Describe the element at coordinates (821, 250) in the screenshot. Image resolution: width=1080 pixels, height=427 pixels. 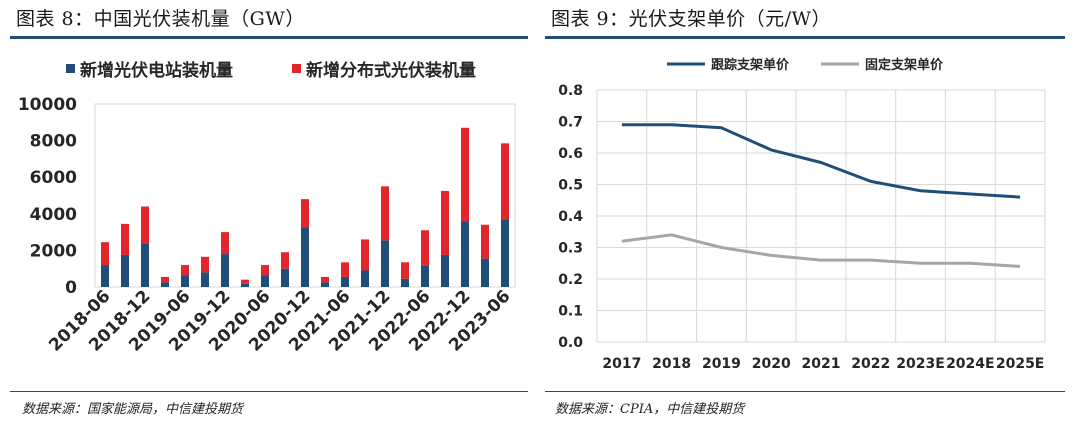
I see `line-fixed-mount` at that location.